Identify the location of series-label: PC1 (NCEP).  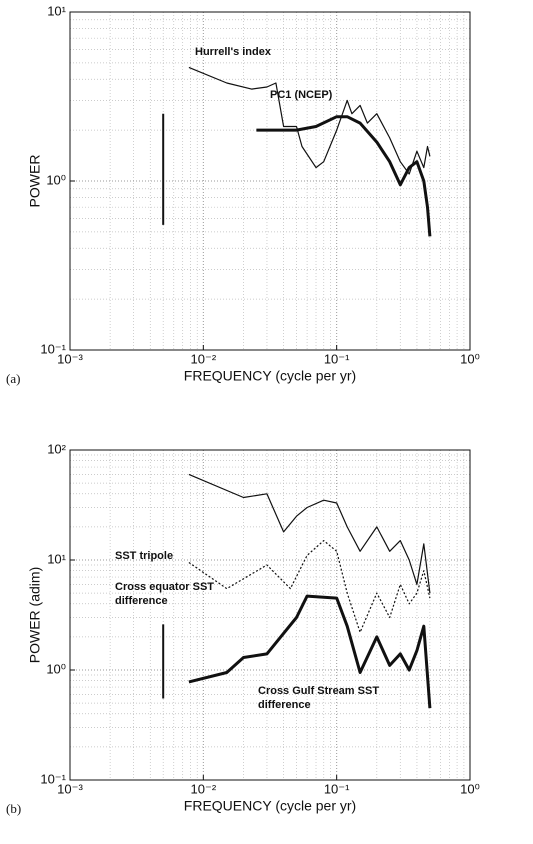
(301, 95).